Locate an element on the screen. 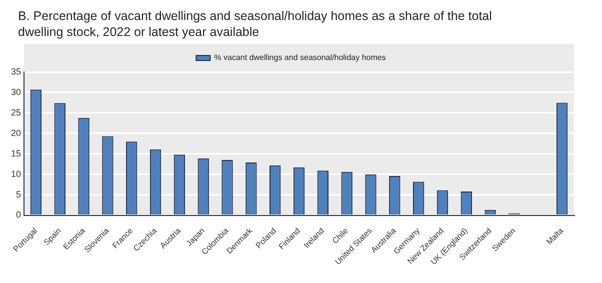 This screenshot has width=602, height=283. y-tick-label: 30 is located at coordinates (16, 91).